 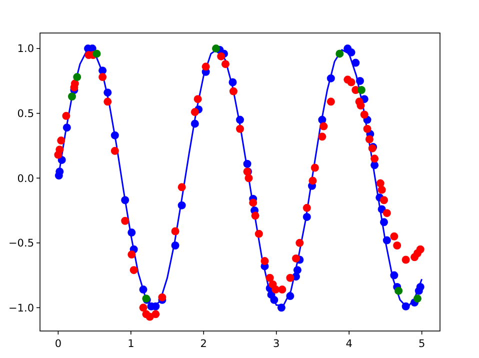 I want to click on y-tick-label: 1.0, so click(x=25, y=49).